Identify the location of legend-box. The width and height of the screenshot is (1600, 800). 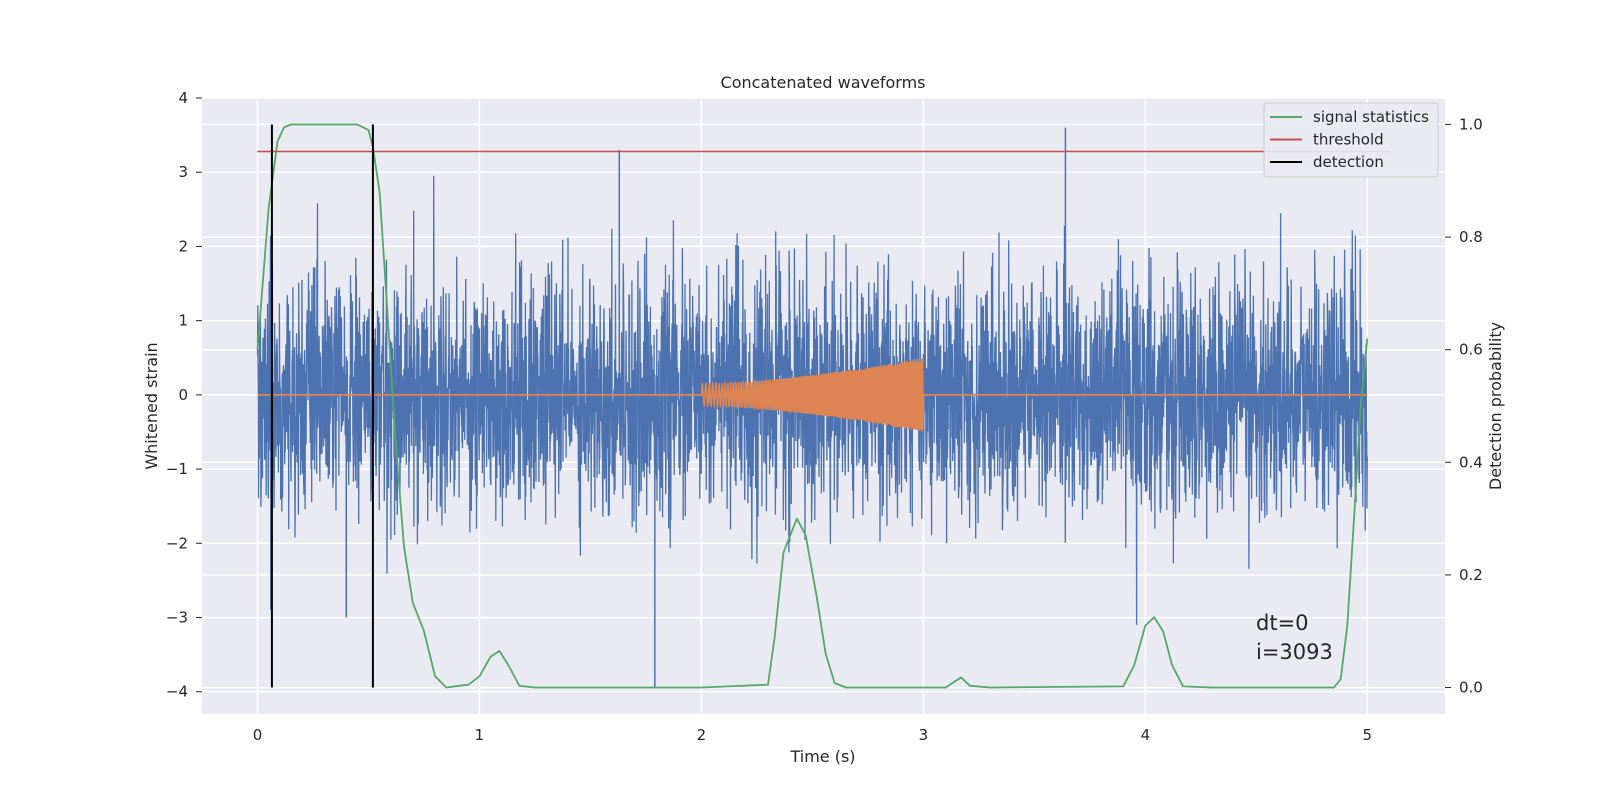
(1351, 140).